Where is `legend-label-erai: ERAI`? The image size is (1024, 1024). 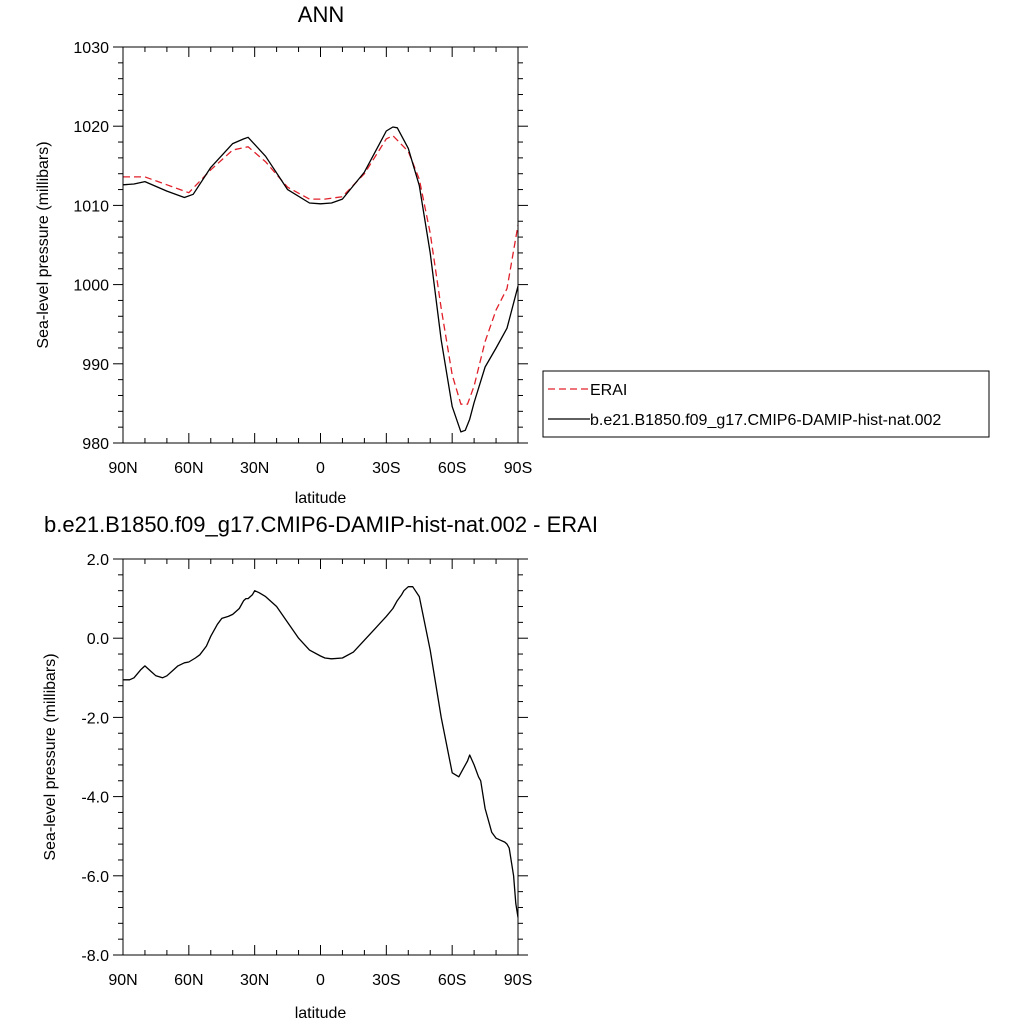 legend-label-erai: ERAI is located at coordinates (608, 390).